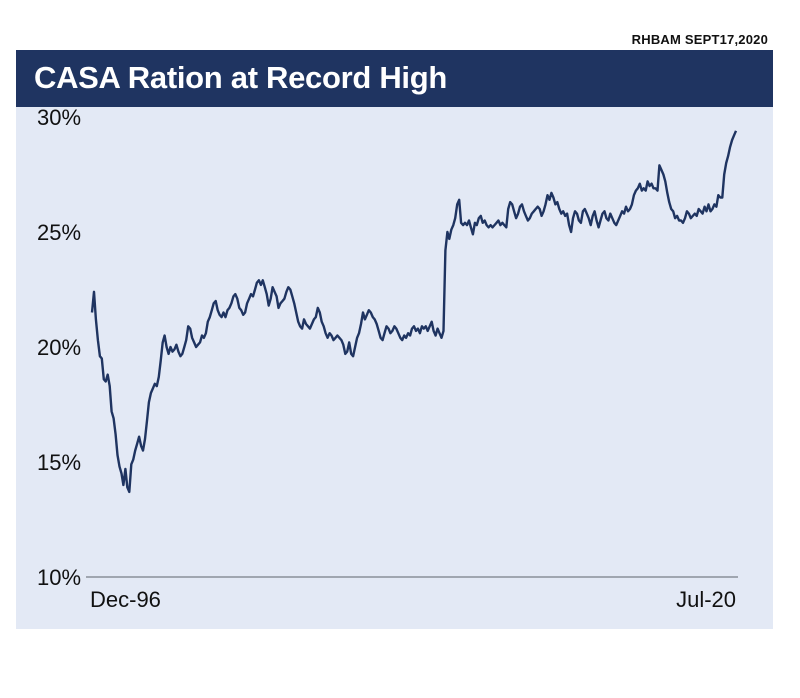 This screenshot has width=800, height=698. What do you see at coordinates (125, 599) in the screenshot?
I see `x-tick-label: Dec-96` at bounding box center [125, 599].